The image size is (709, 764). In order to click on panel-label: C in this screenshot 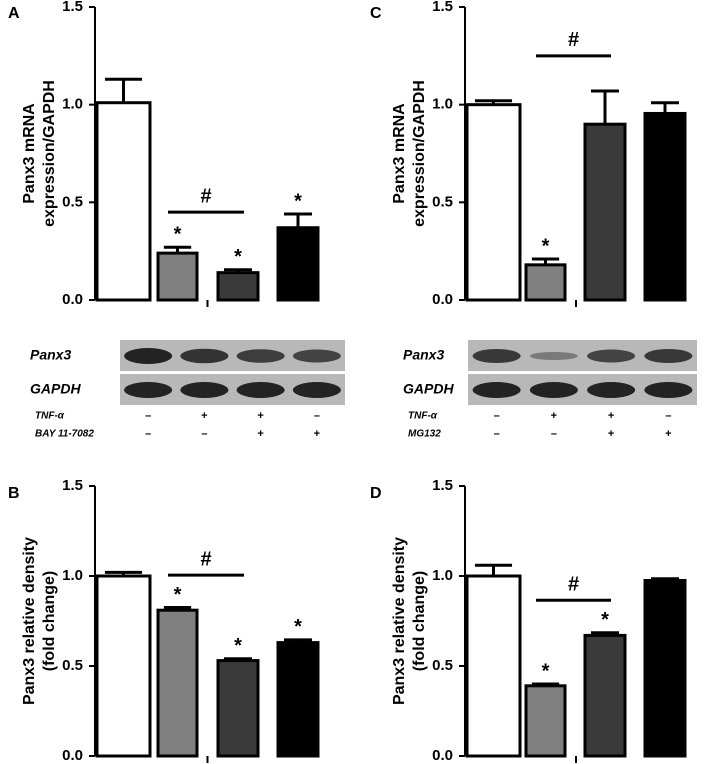, I will do `click(376, 13)`.